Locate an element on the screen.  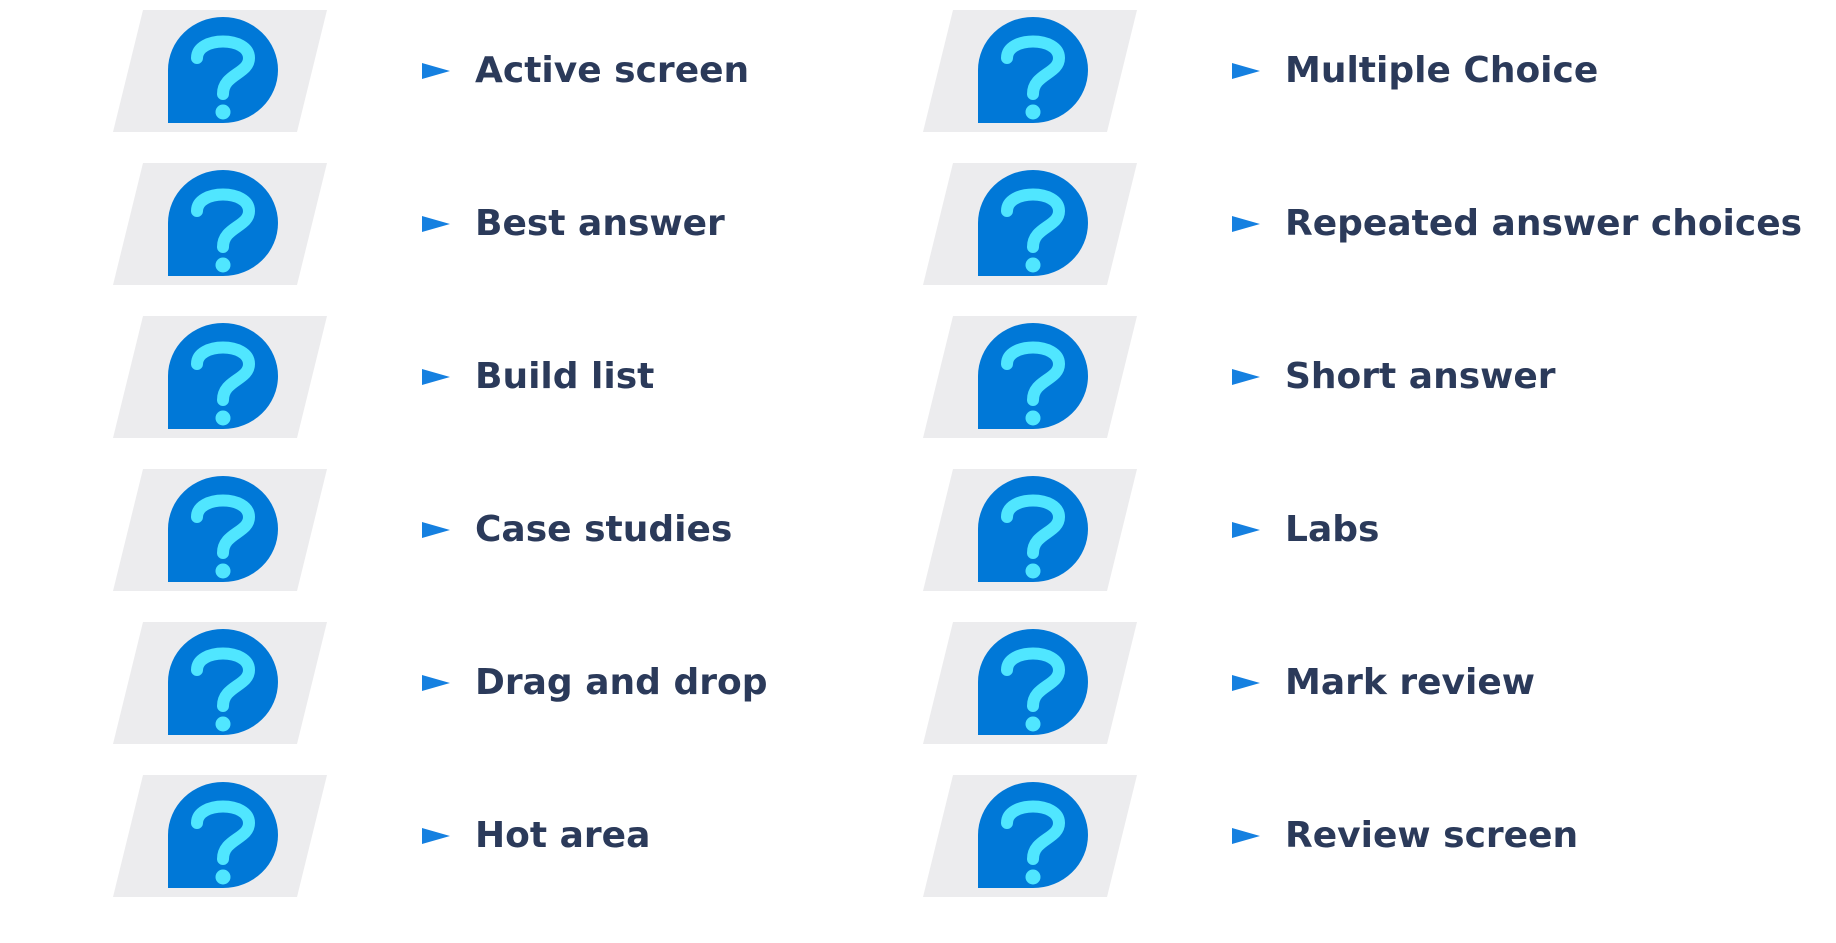
item-label: Repeated answer choices is located at coordinates (1544, 223).